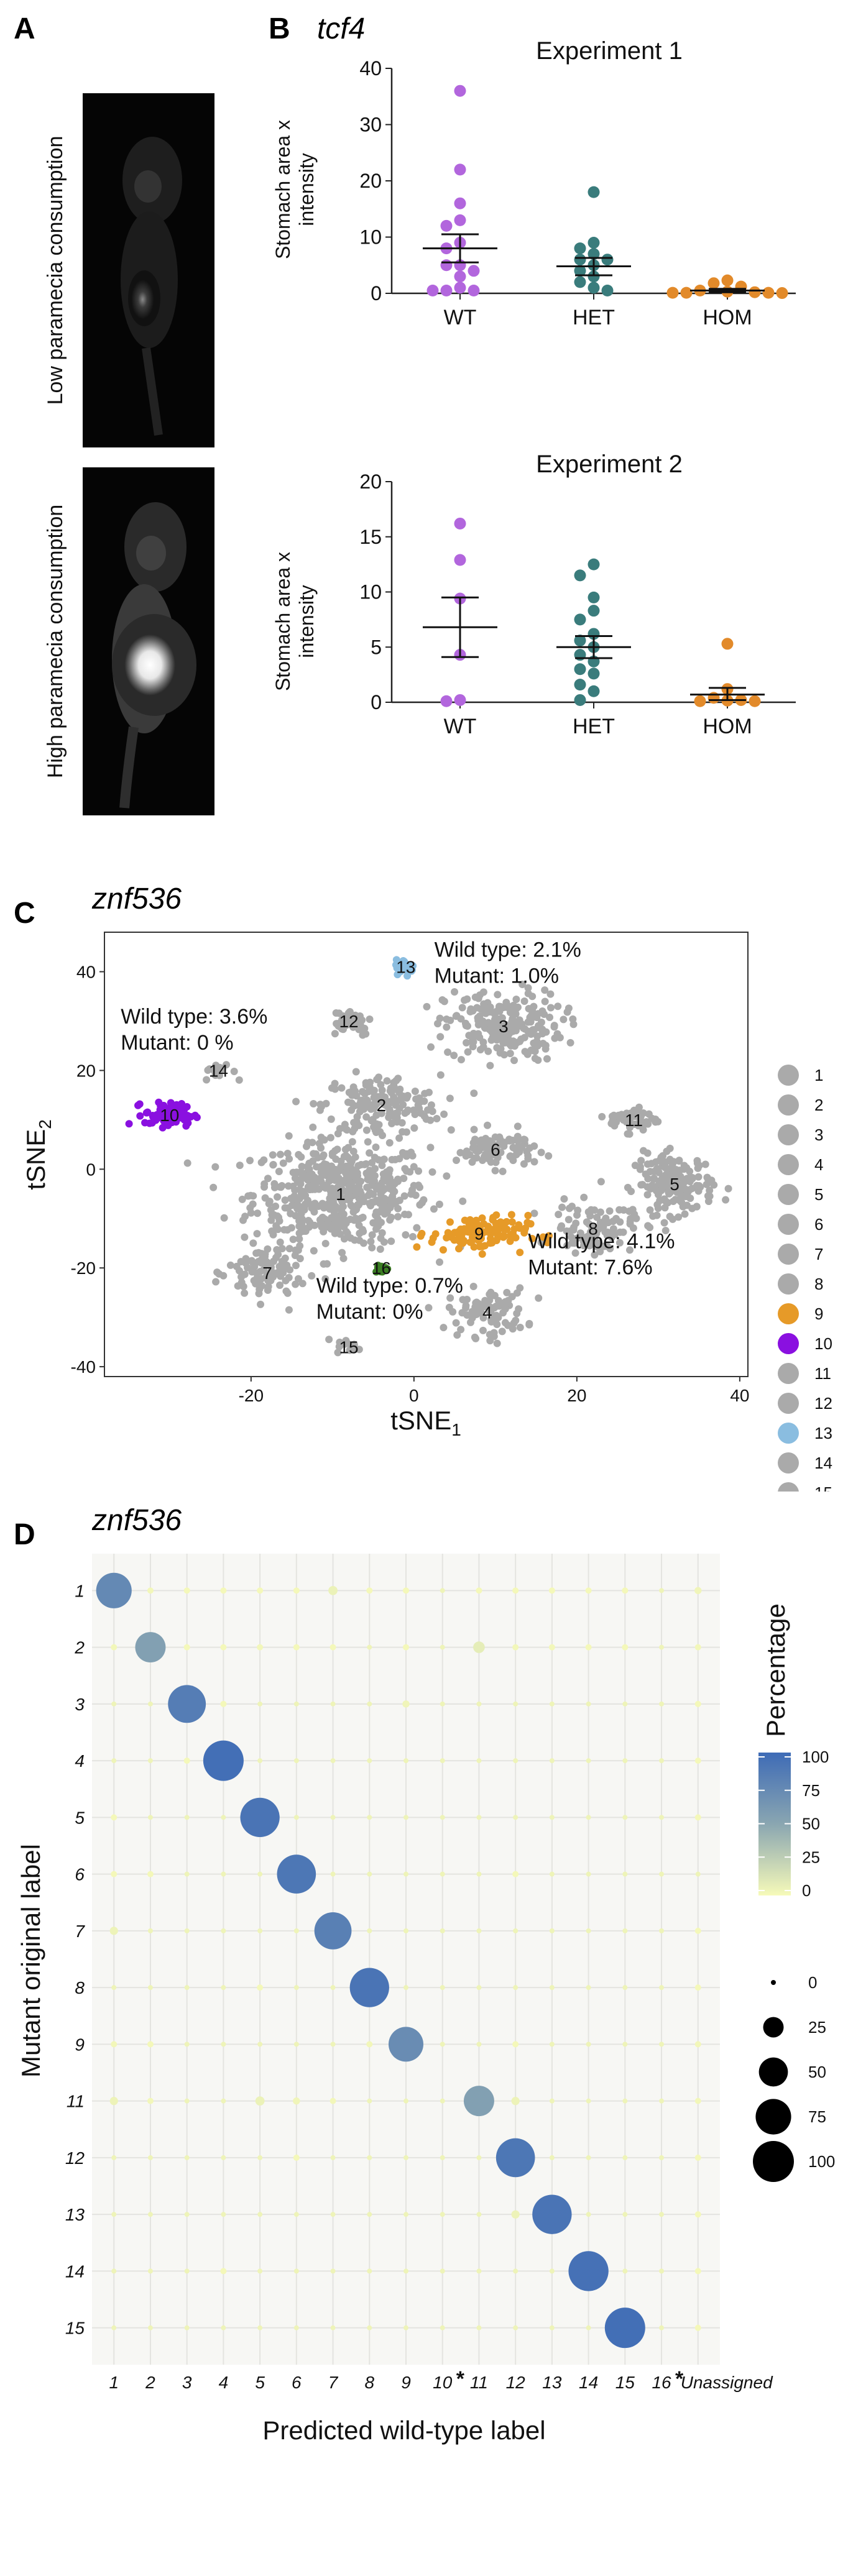  I want to click on y-tick-label: 20, so click(370, 181).